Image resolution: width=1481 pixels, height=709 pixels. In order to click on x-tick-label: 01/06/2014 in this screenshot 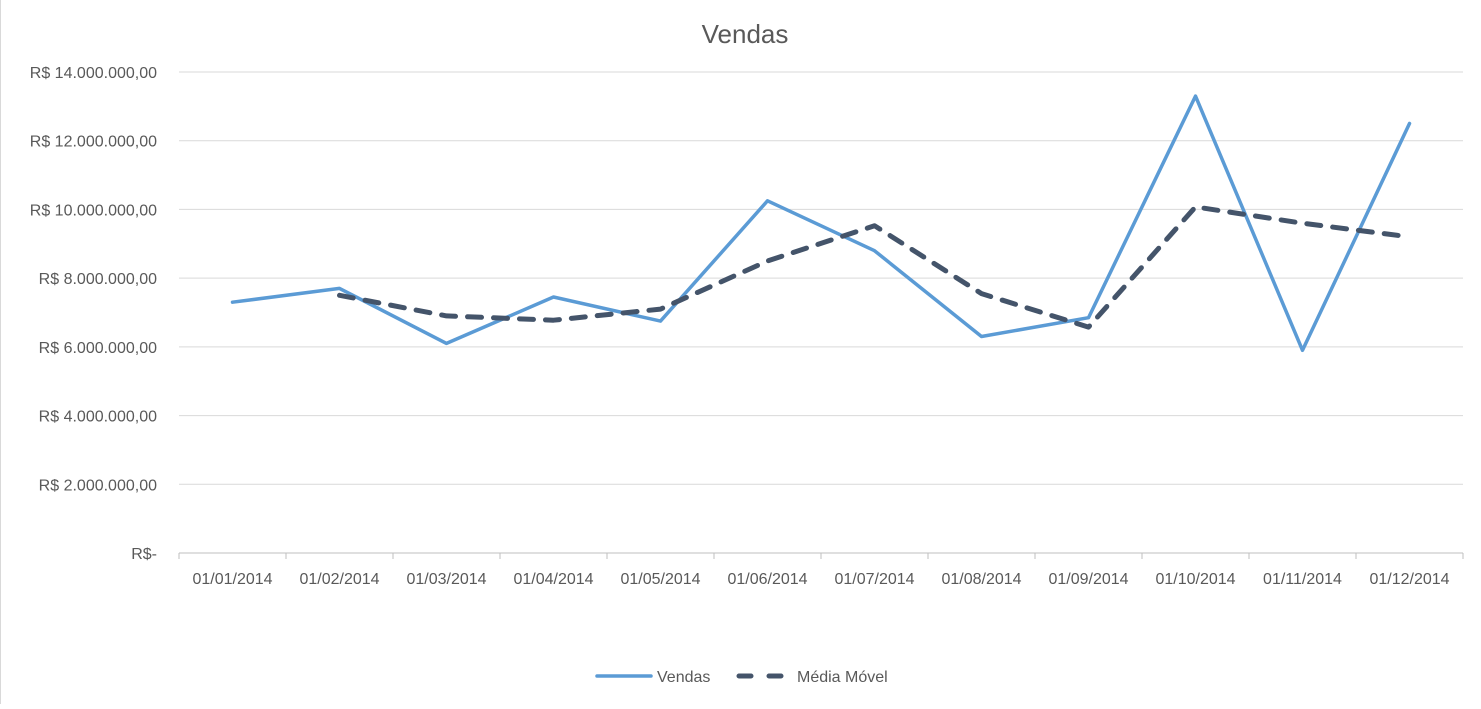, I will do `click(767, 579)`.